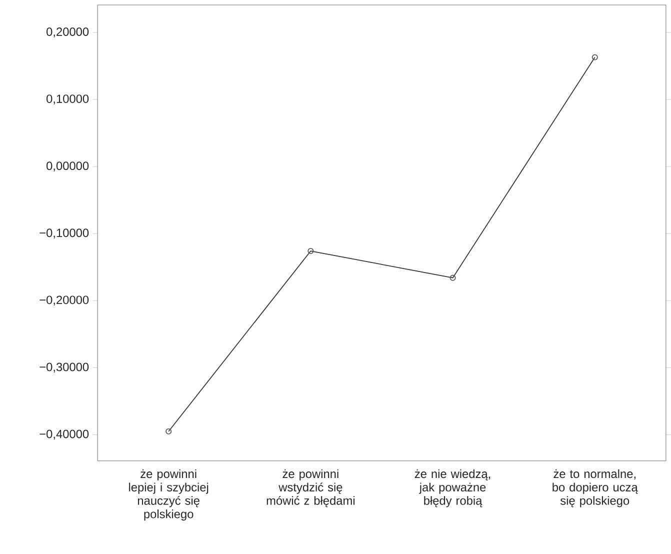 This screenshot has width=671, height=554. I want to click on x-tick-label: że powinni lepiej i szybciej nauczyć się polskiego, so click(168, 494).